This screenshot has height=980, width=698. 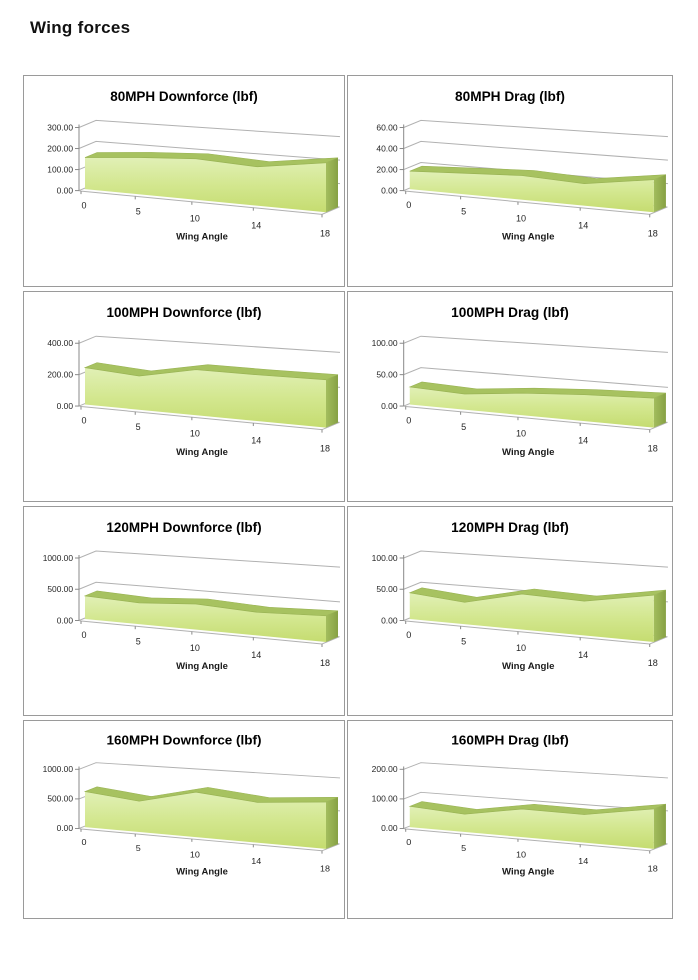 I want to click on chart-title: 120MPH Downforce (lbf), so click(x=183, y=527).